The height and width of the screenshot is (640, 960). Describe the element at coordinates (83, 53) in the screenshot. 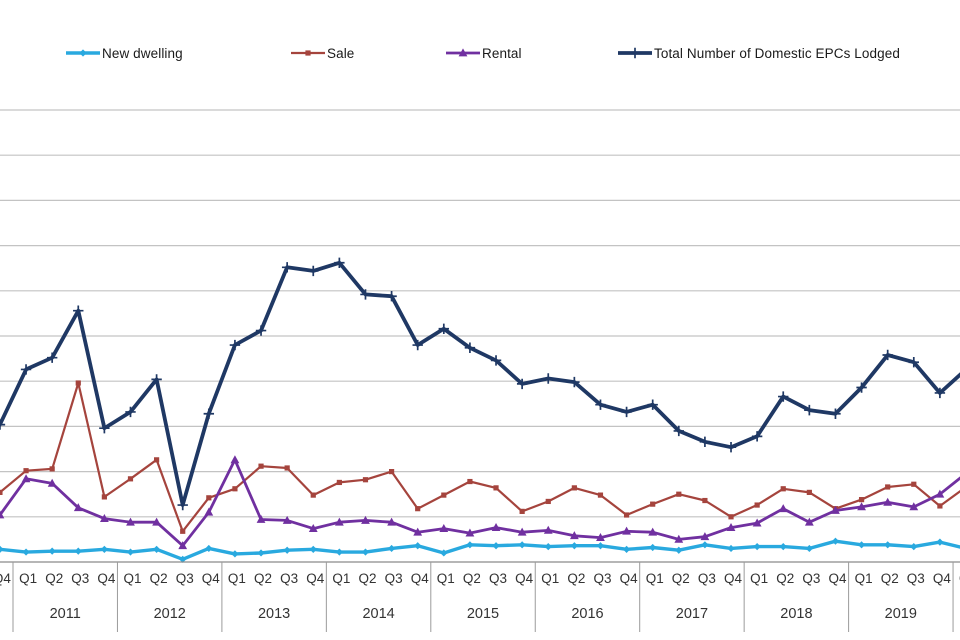

I see `new-dwelling-line-marker-icon` at that location.